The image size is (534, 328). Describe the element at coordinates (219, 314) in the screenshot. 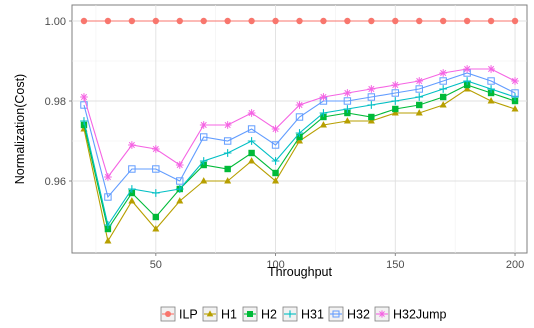

I see `legend-item-h1: H1` at that location.